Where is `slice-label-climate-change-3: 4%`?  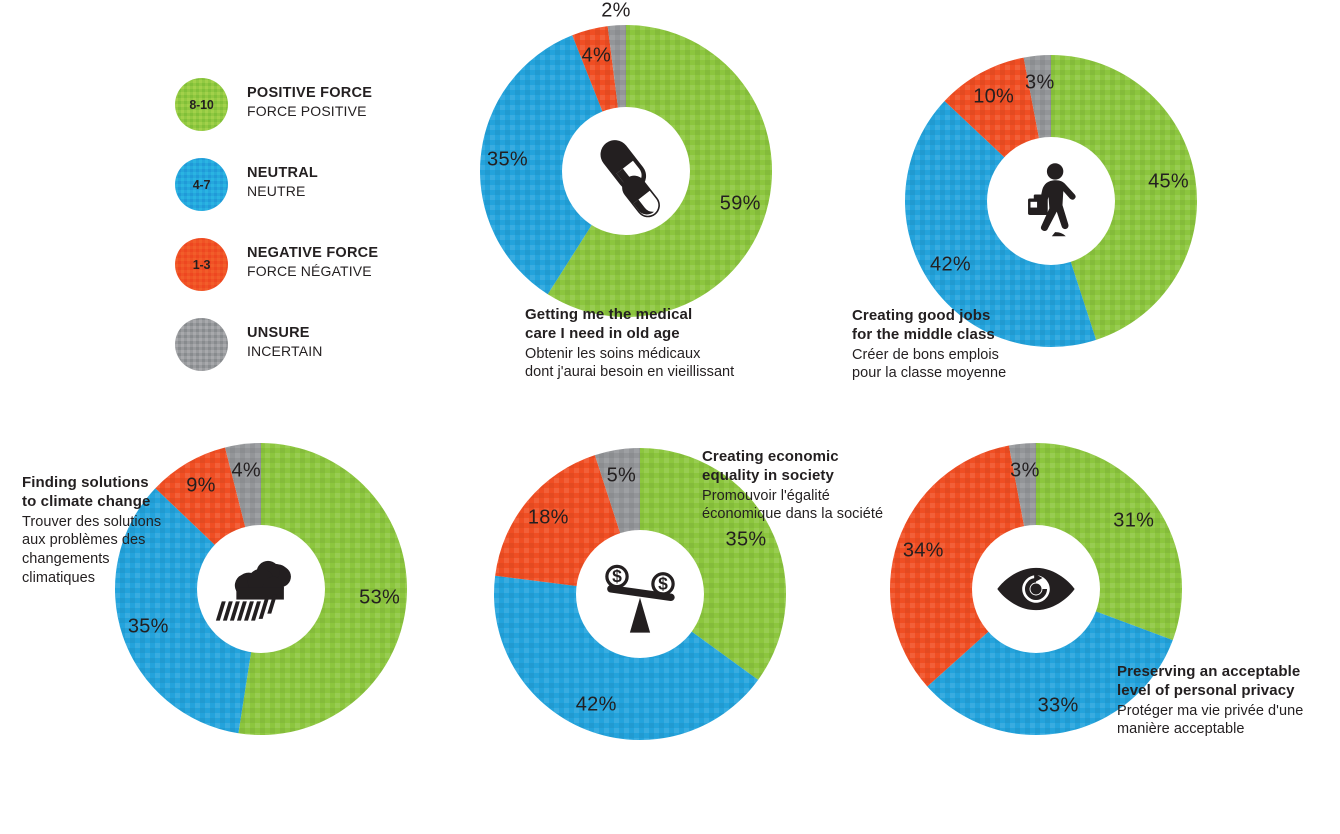 slice-label-climate-change-3: 4% is located at coordinates (246, 470).